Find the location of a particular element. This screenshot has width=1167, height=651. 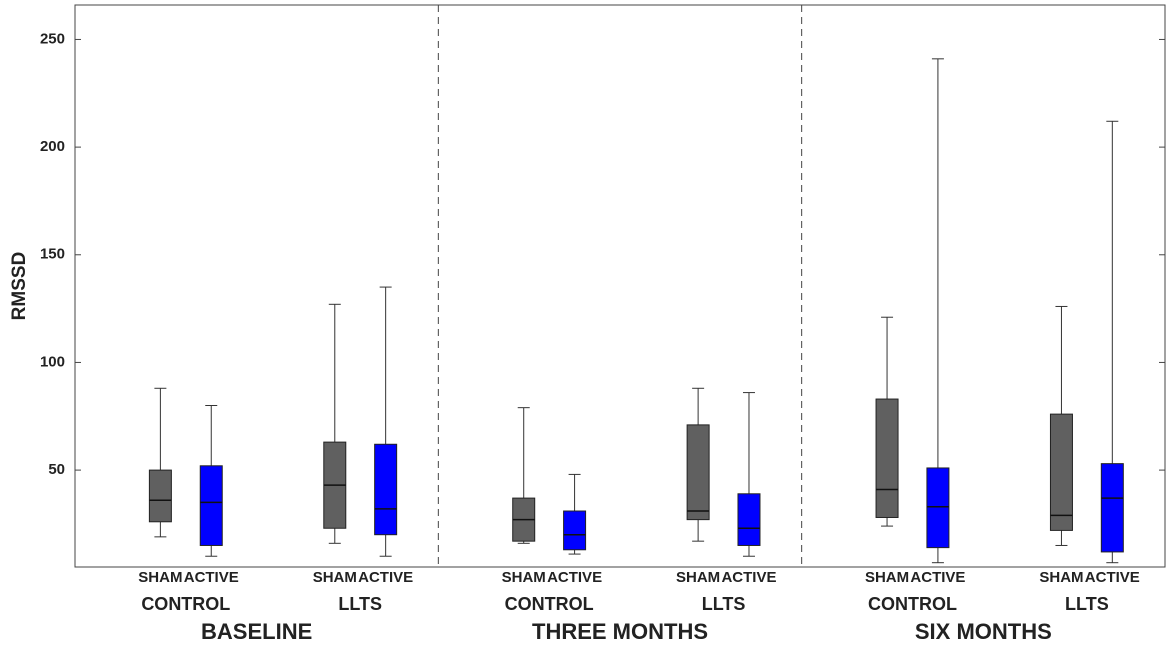

y-tick-label: 250 is located at coordinates (52, 38).